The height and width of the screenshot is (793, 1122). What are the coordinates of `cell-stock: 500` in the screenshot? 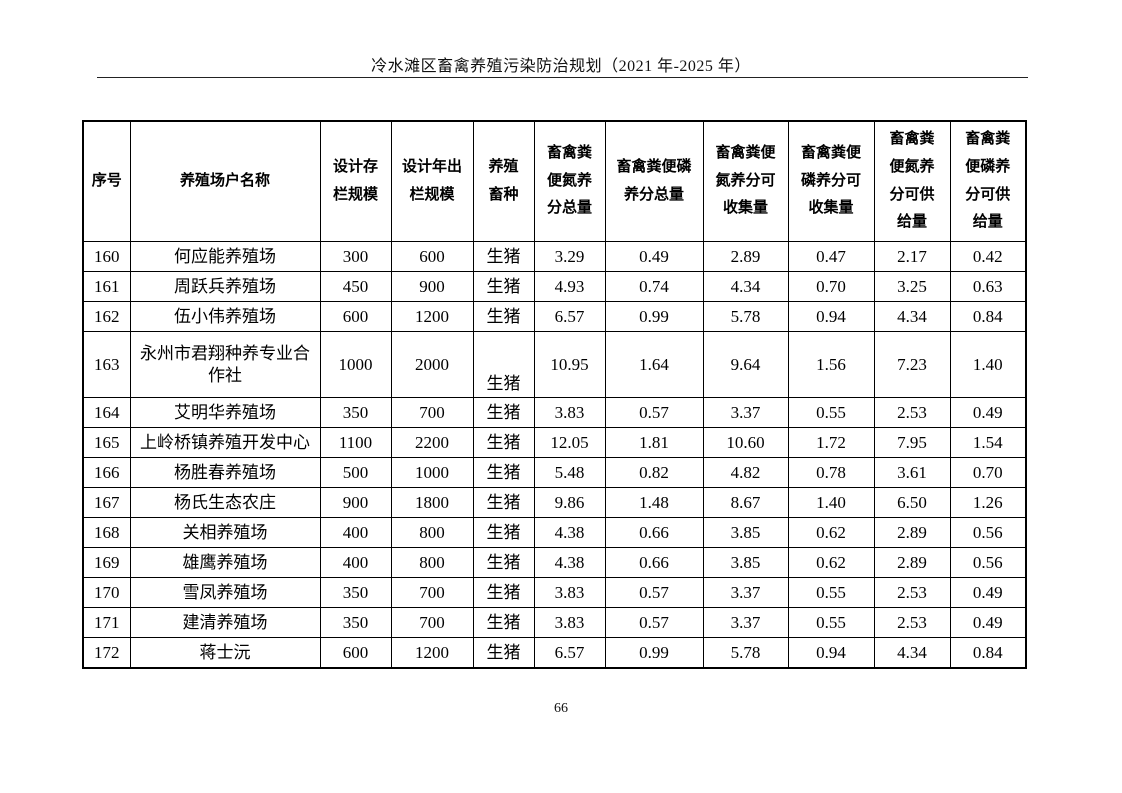 It's located at (355, 472).